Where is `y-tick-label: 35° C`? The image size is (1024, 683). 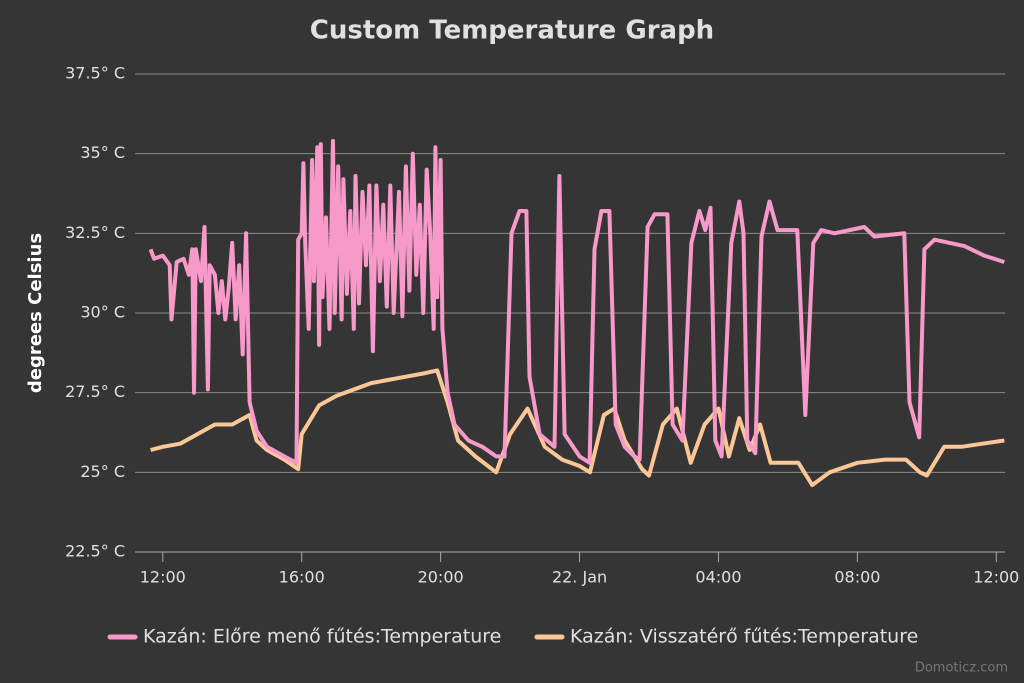
y-tick-label: 35° C is located at coordinates (102, 152).